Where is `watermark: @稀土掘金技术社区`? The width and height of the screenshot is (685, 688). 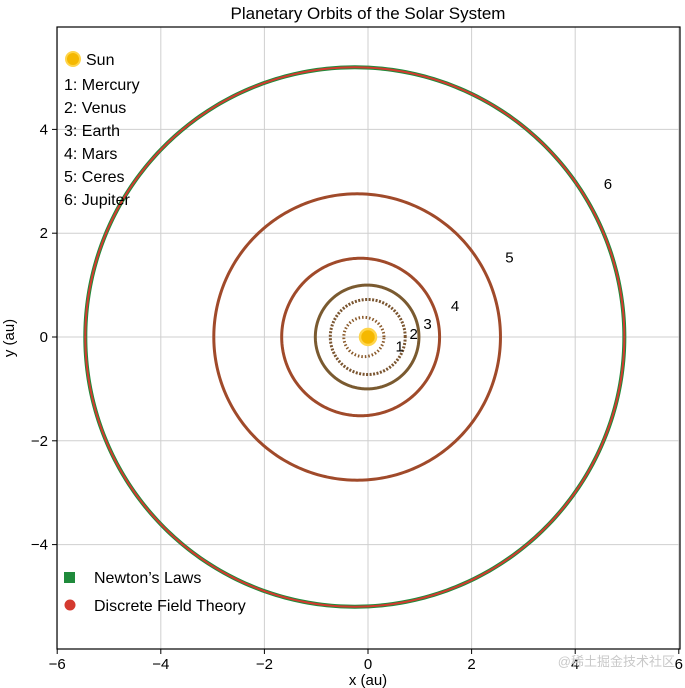
watermark: @稀土掘金技术社区 is located at coordinates (616, 661).